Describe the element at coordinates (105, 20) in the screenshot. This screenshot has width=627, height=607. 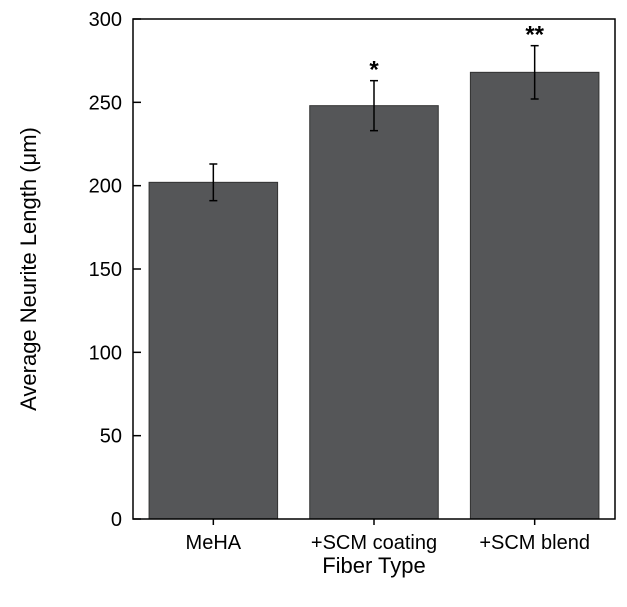
I see `y-tick-label-6: 300` at that location.